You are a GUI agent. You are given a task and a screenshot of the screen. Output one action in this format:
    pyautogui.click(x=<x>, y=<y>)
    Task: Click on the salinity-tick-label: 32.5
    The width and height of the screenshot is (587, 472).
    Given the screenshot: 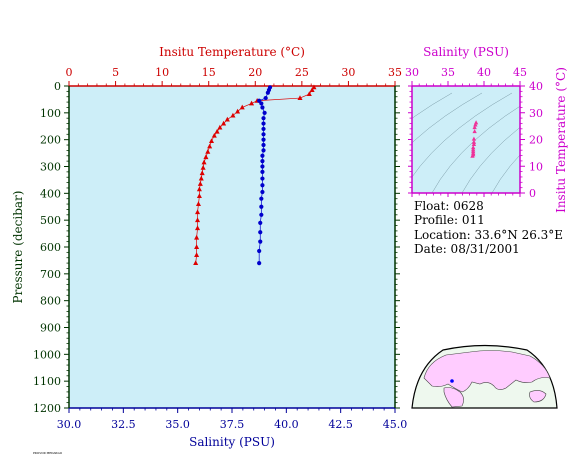 What is the action you would take?
    pyautogui.click(x=123, y=424)
    